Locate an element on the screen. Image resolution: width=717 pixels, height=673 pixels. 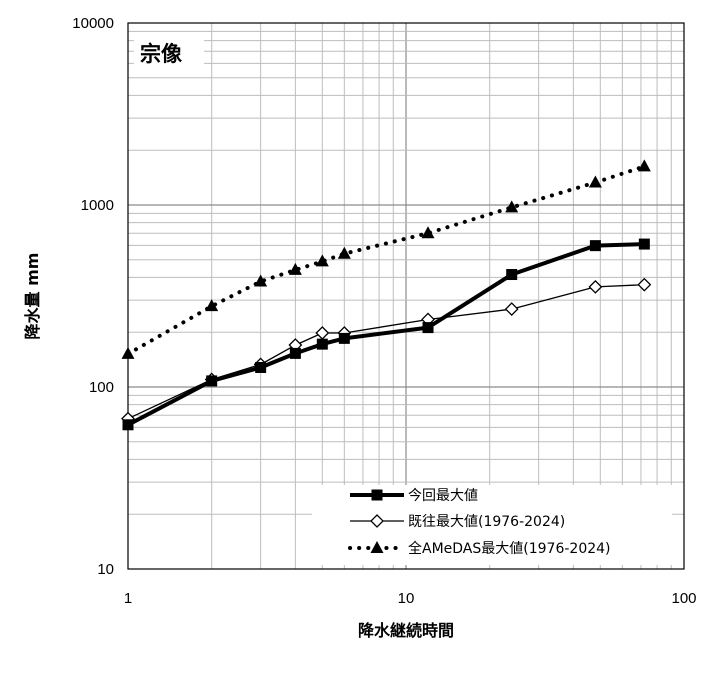
x-tick-label: 10 is located at coordinates (406, 598).